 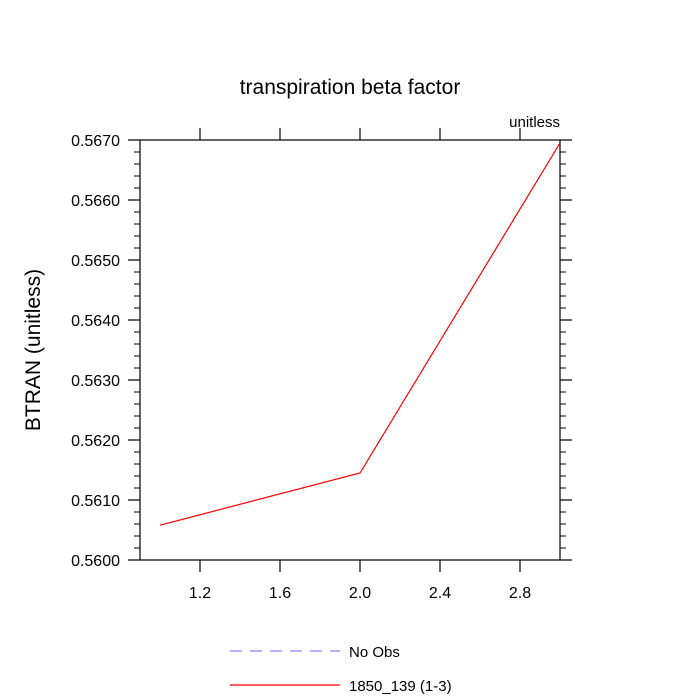 I want to click on x-tick-label: 1.6, so click(x=280, y=593).